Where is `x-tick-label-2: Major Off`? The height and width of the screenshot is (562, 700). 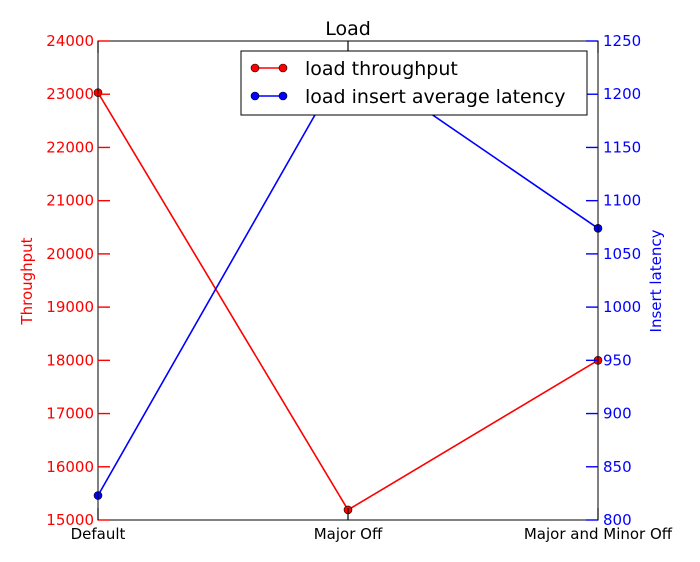
x-tick-label-2: Major Off is located at coordinates (348, 534).